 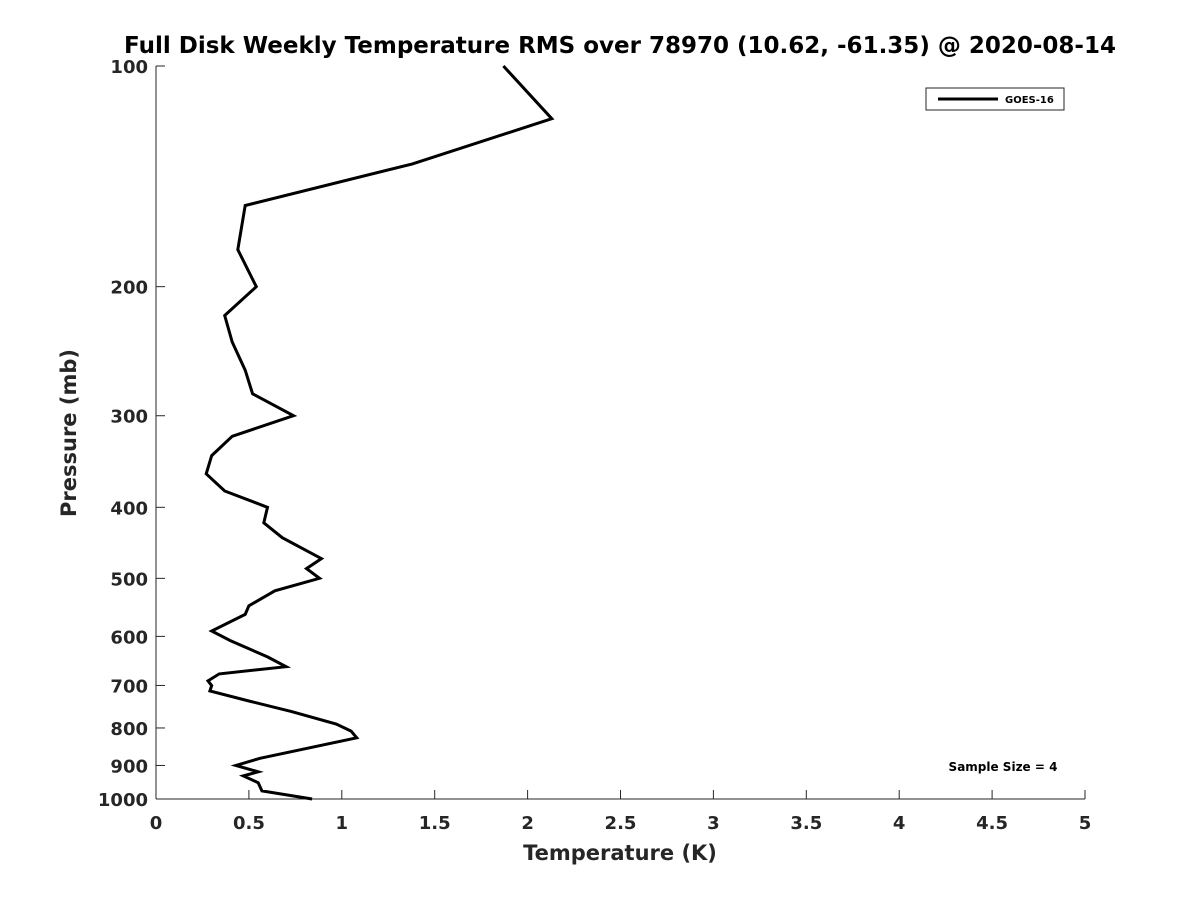 What do you see at coordinates (129, 67) in the screenshot?
I see `y-tick-label: 100` at bounding box center [129, 67].